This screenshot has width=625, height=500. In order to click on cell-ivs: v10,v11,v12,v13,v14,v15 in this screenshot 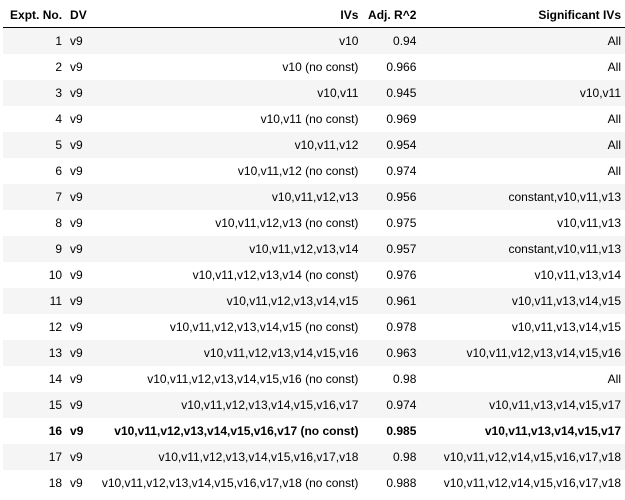, I will do `click(228, 301)`.